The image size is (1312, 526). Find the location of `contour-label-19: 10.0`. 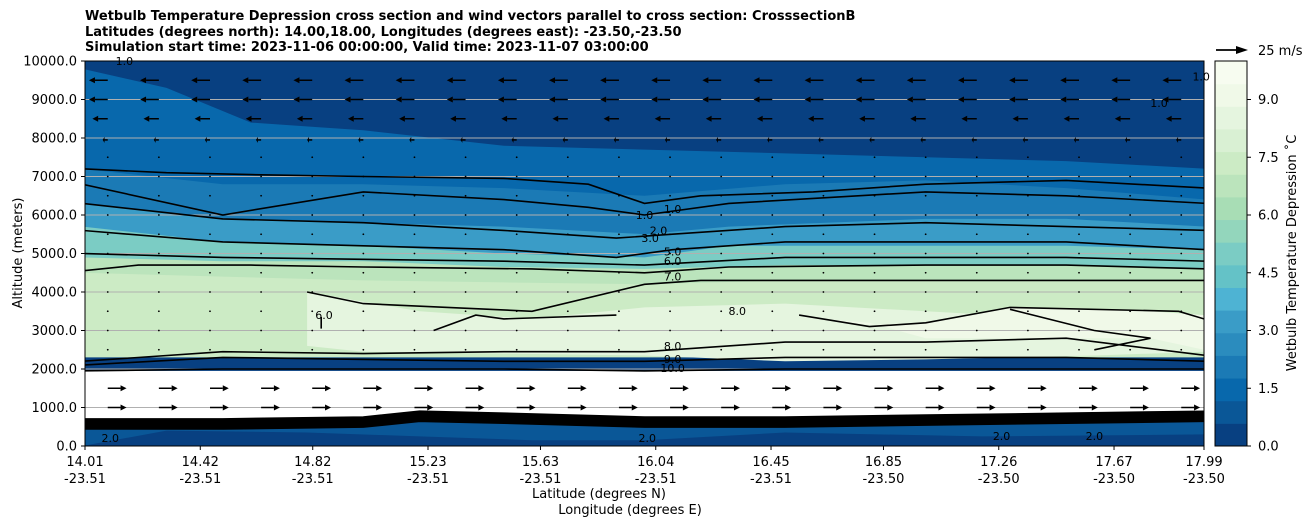

contour-label-19: 10.0 is located at coordinates (647, 423).